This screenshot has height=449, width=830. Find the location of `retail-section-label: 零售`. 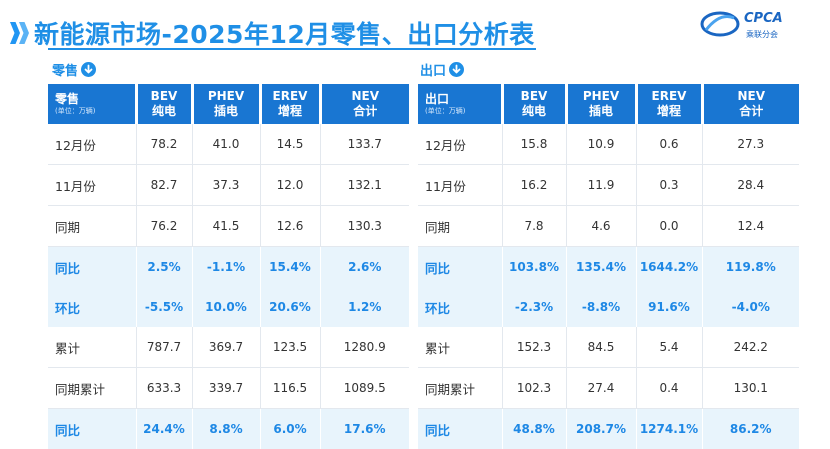

retail-section-label: 零售 is located at coordinates (74, 69).